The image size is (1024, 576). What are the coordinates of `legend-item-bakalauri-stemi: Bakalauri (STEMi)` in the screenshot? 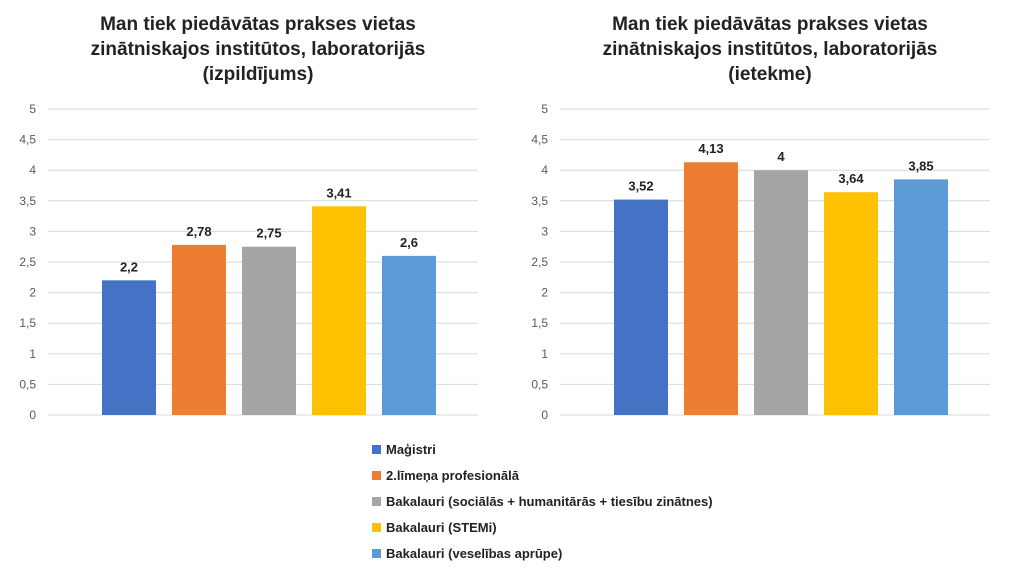 It's located at (542, 527).